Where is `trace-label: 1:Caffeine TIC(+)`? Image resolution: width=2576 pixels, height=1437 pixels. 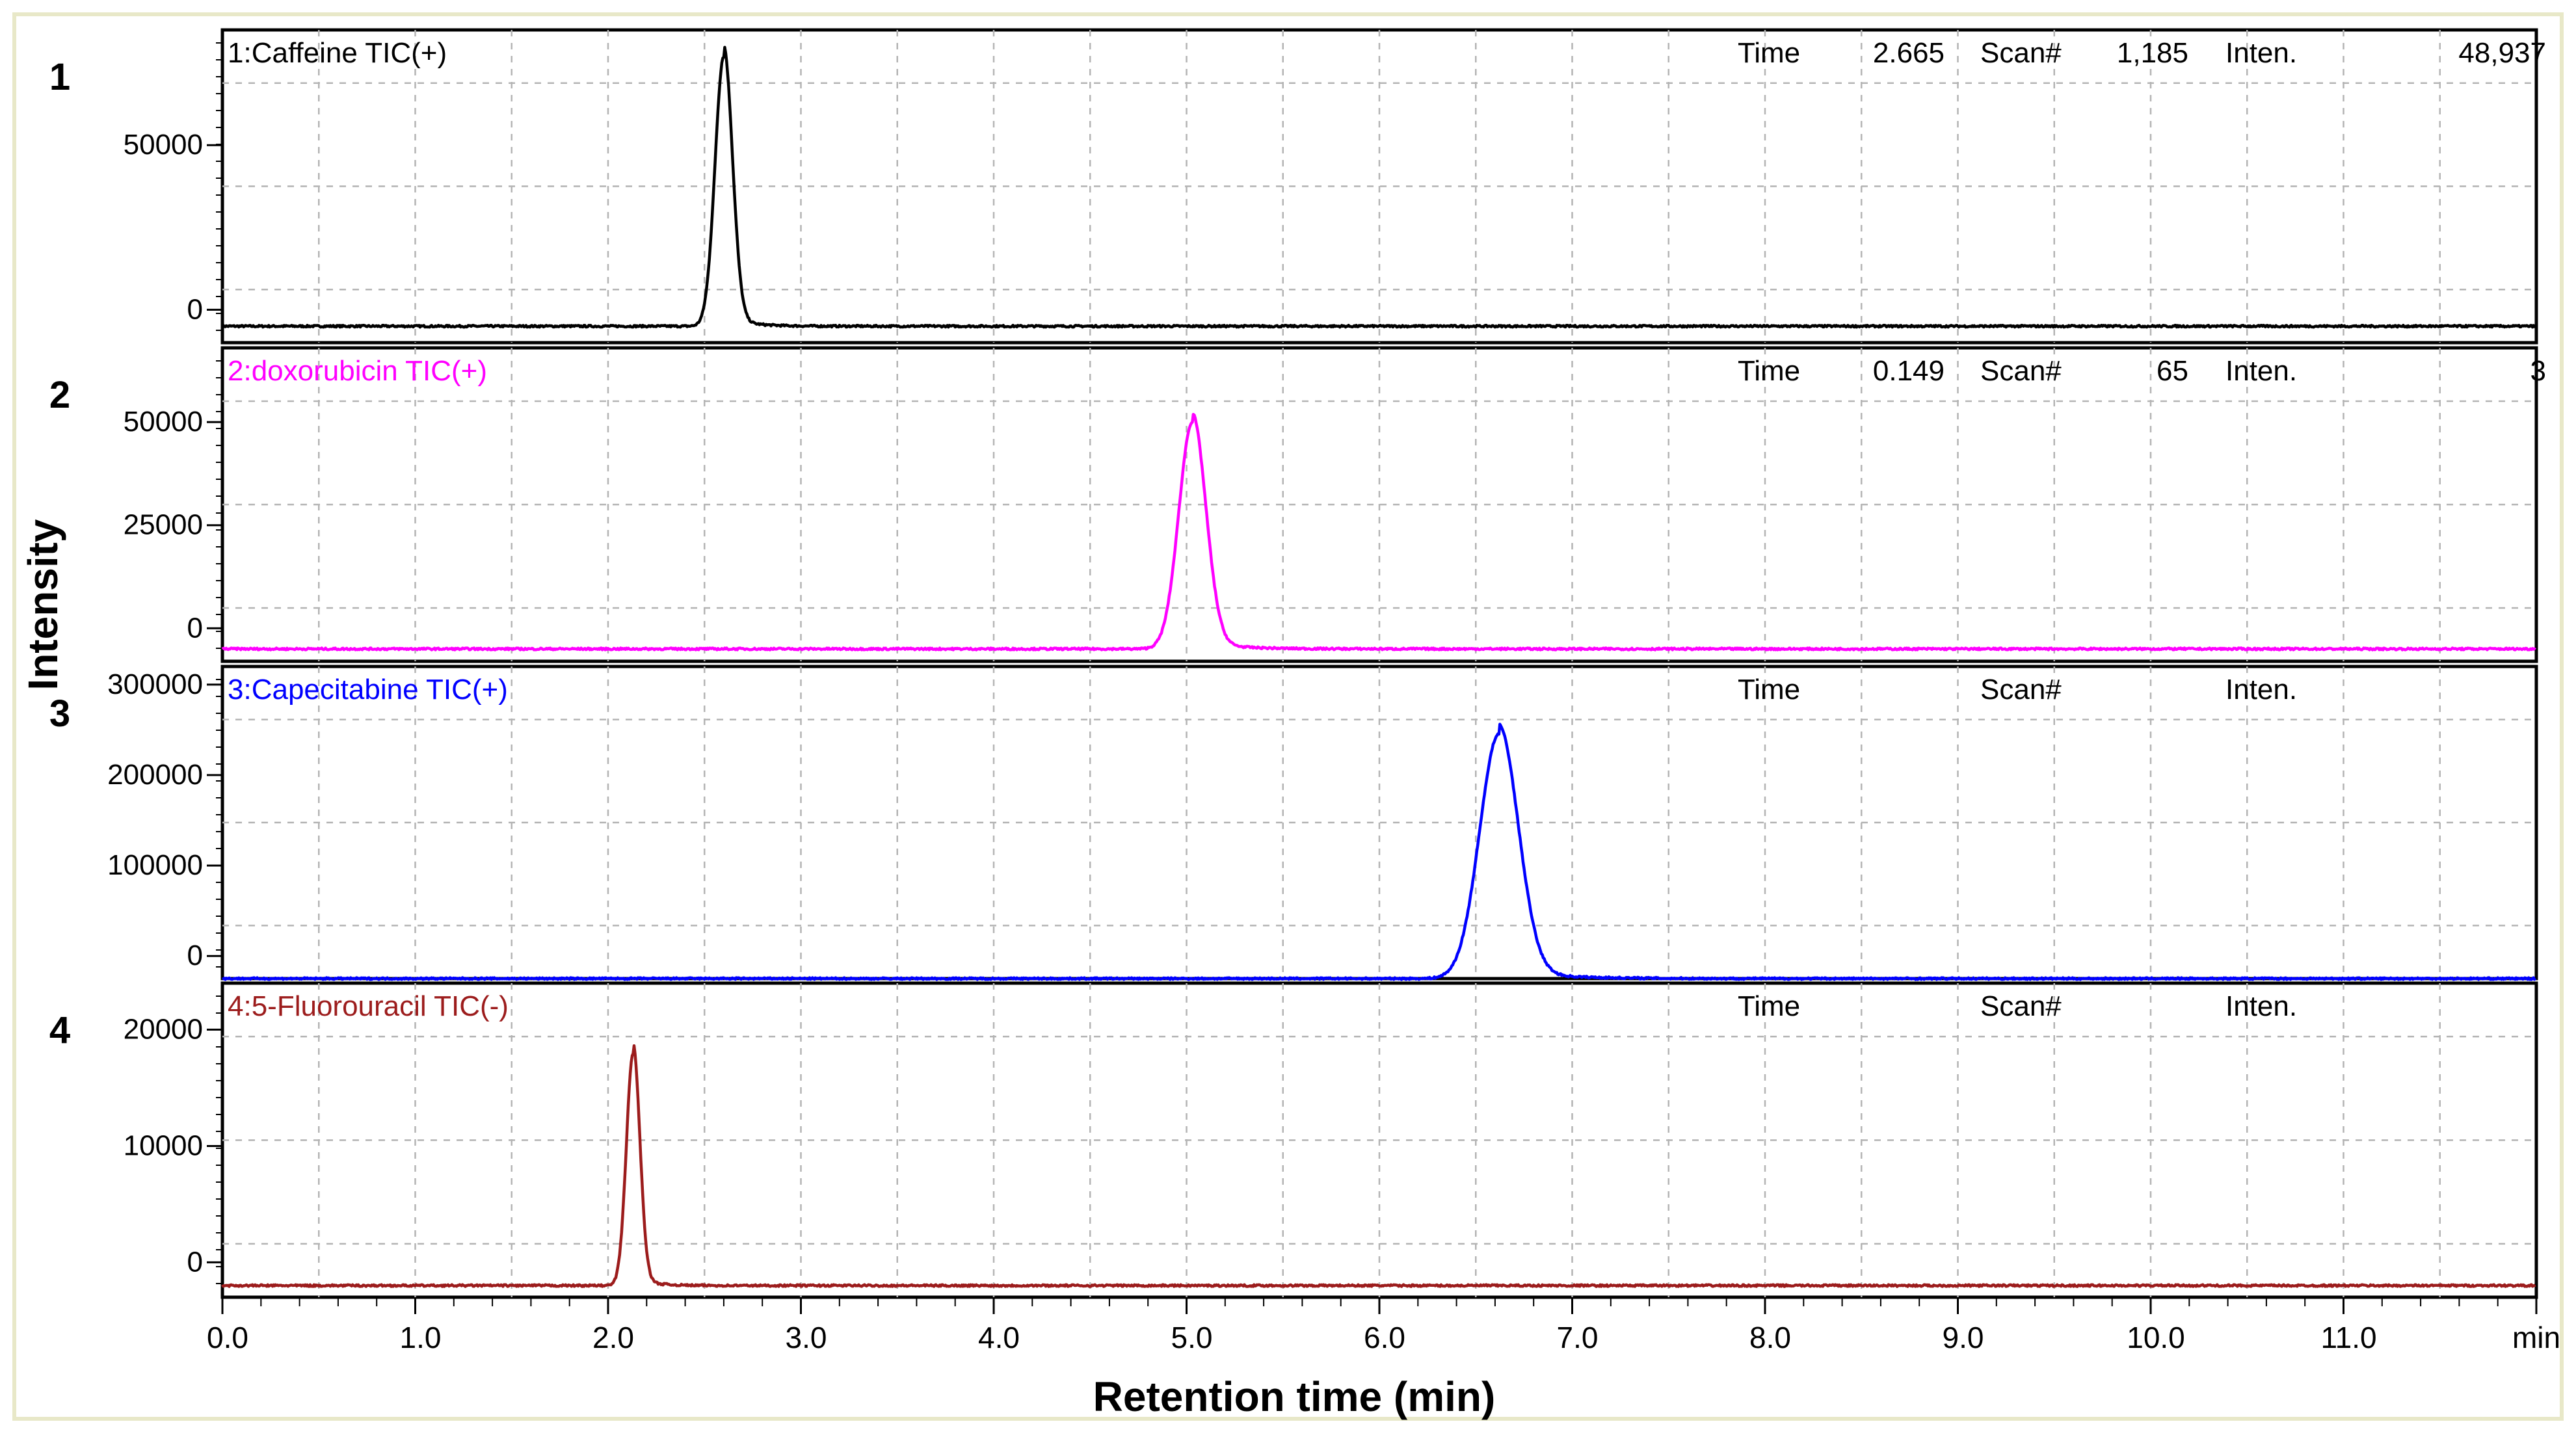
trace-label: 1:Caffeine TIC(+) is located at coordinates (338, 53).